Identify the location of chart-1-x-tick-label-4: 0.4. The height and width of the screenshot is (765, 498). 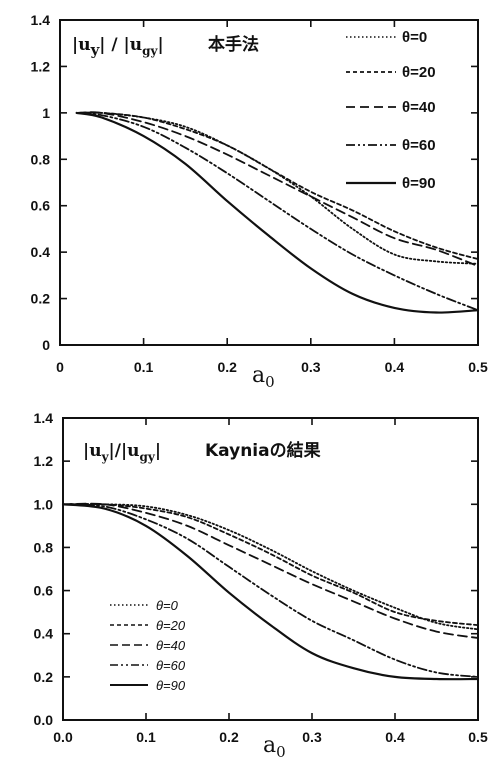
(395, 367).